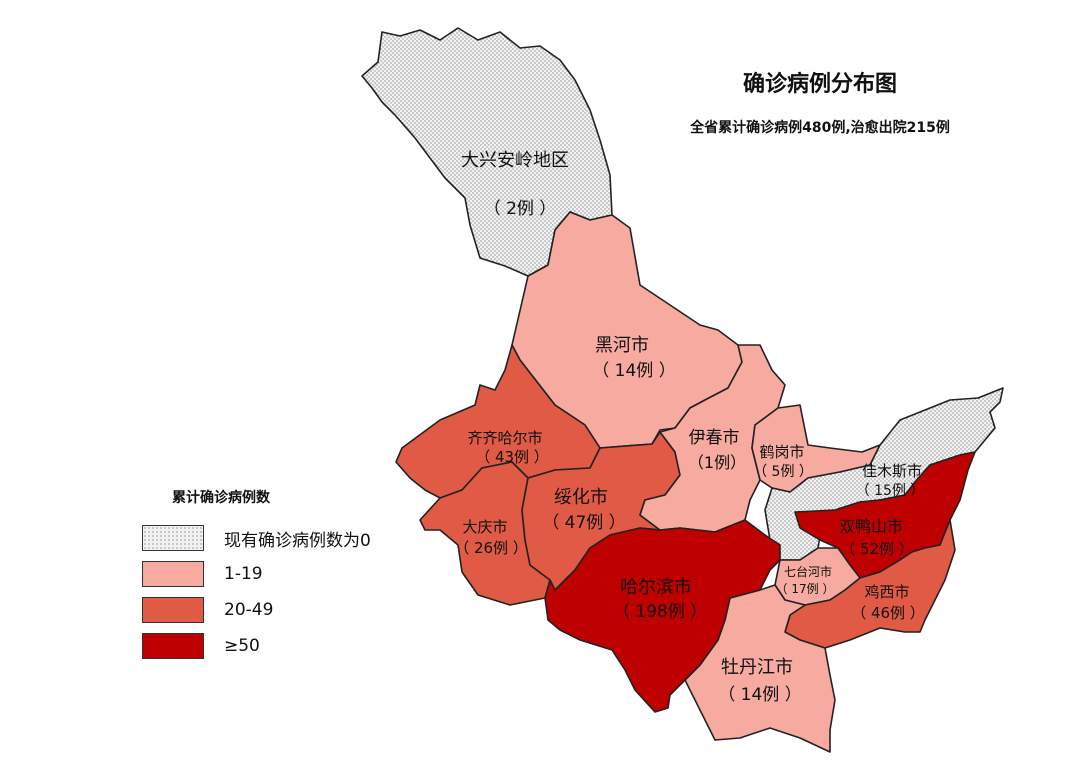  What do you see at coordinates (757, 667) in the screenshot?
I see `mudanjiang-name: 牡丹江市` at bounding box center [757, 667].